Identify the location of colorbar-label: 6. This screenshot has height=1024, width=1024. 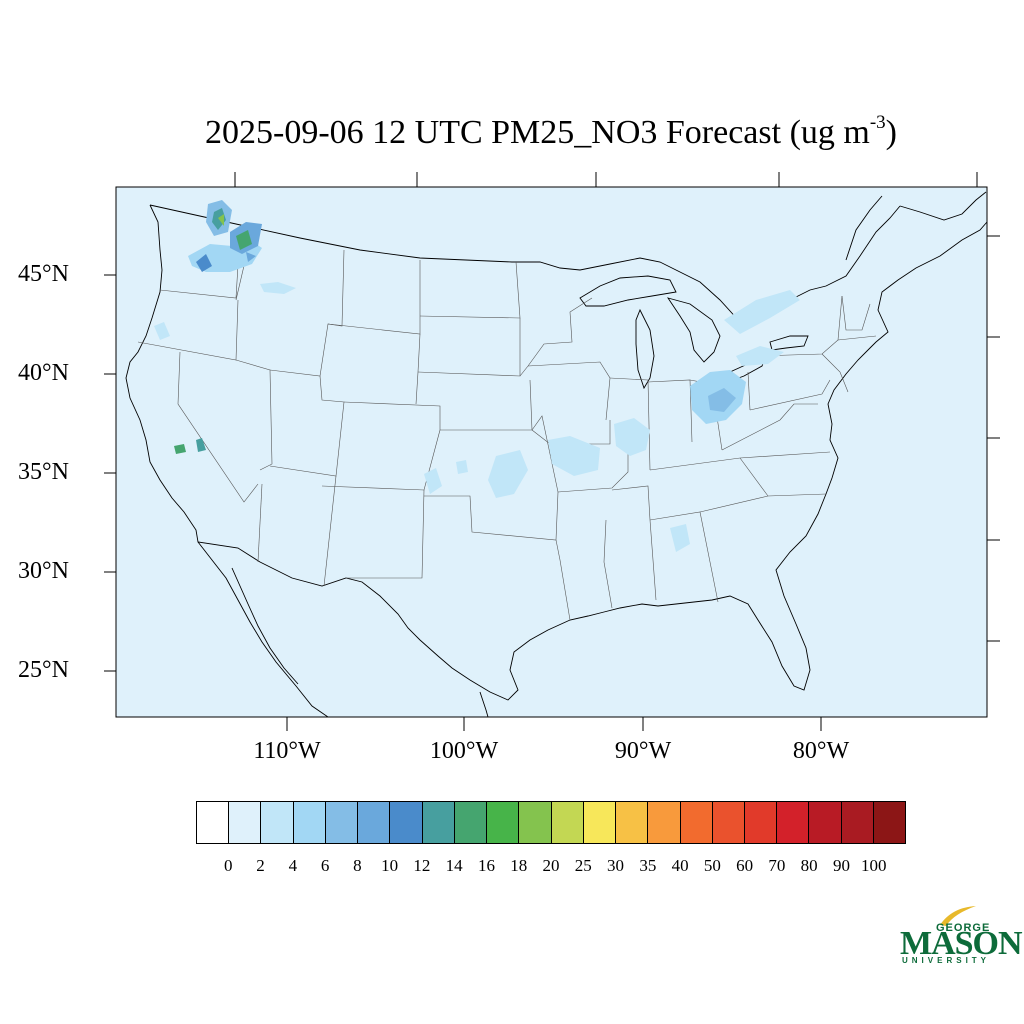
(325, 865).